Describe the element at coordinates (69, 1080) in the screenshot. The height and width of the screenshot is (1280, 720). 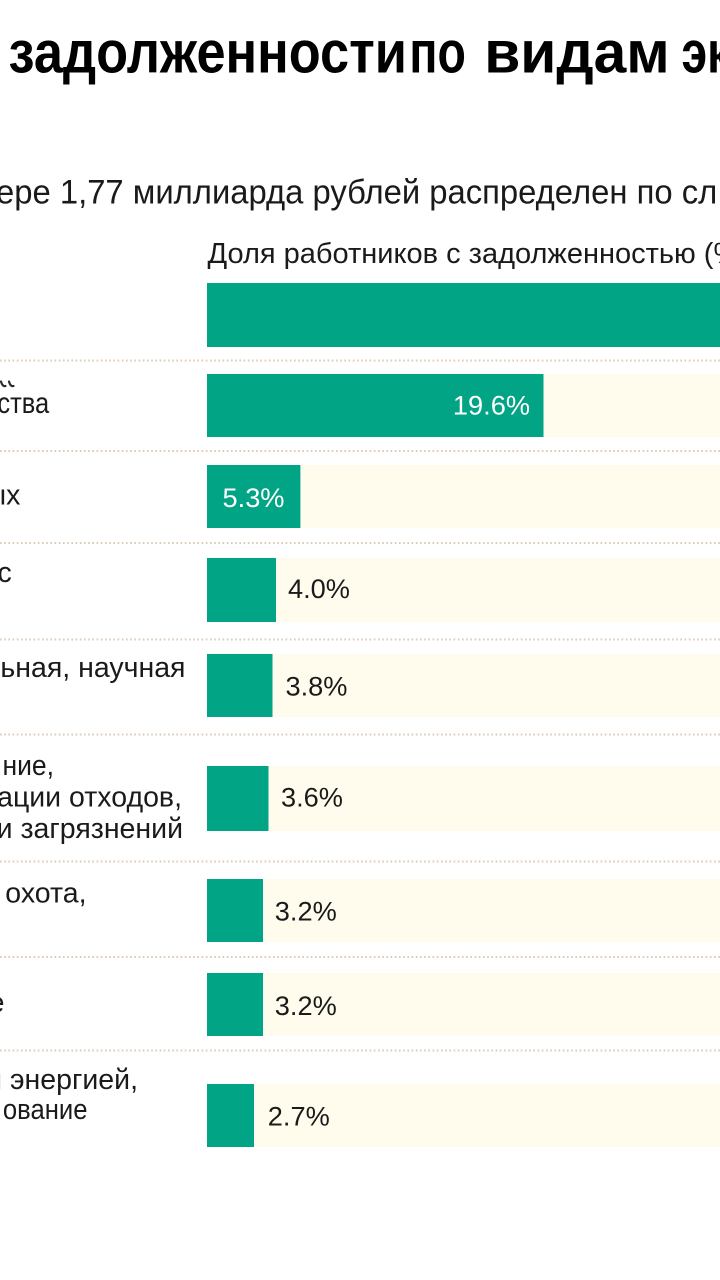
I see `svg-text: й энергией,` at that location.